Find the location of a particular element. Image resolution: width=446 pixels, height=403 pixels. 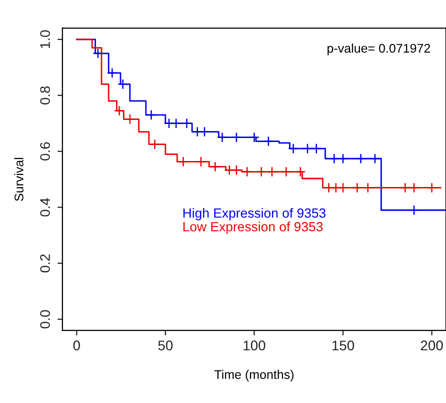

y-axis-title: Survival is located at coordinates (19, 179).